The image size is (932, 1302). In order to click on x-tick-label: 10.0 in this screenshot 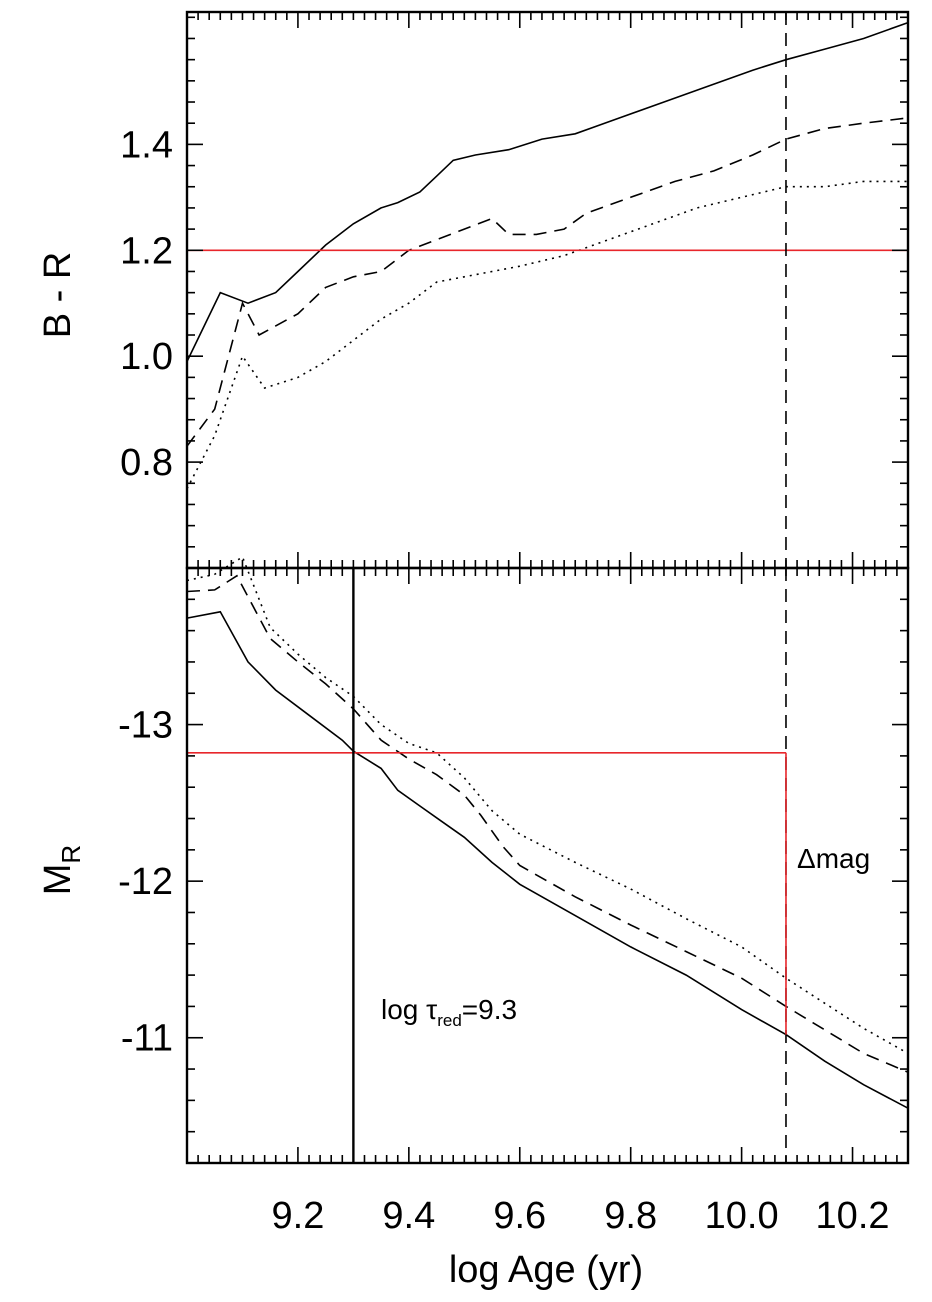, I will do `click(742, 1216)`.